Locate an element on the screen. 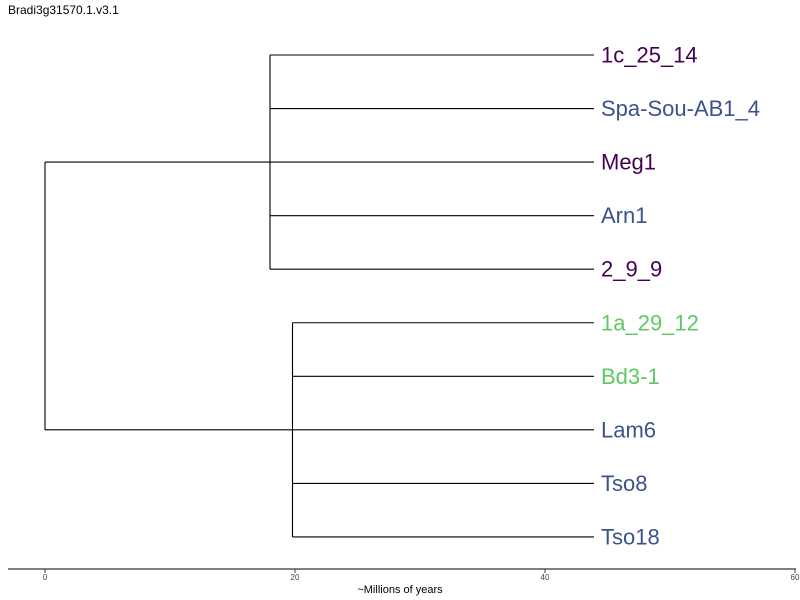  time-axis: 0 20 40 60 ~Millions of years is located at coordinates (404, 582).